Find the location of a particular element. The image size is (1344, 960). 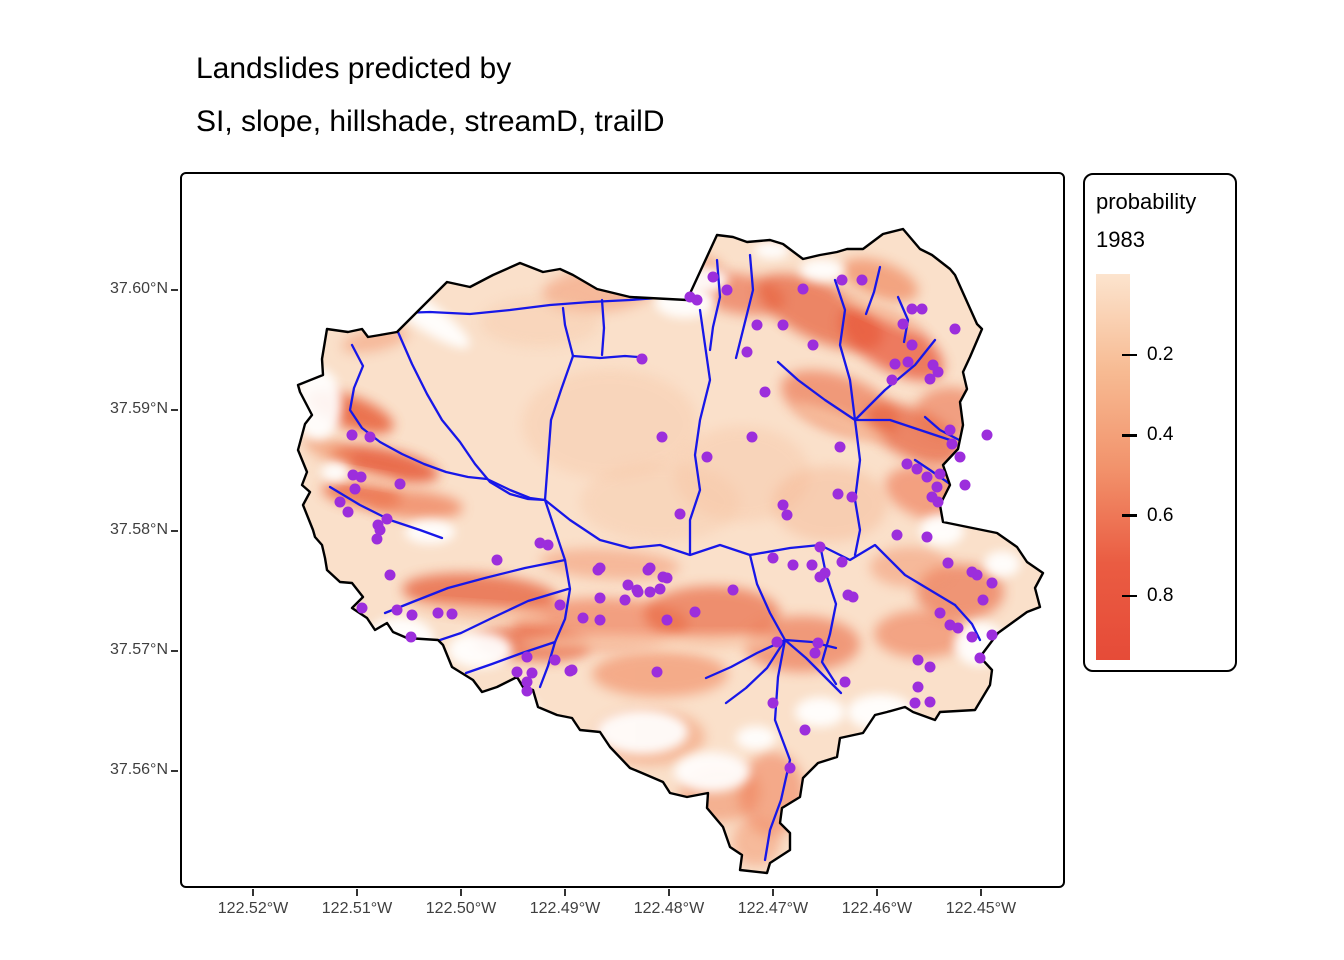

x-tick-label: 122.52°W is located at coordinates (253, 908).